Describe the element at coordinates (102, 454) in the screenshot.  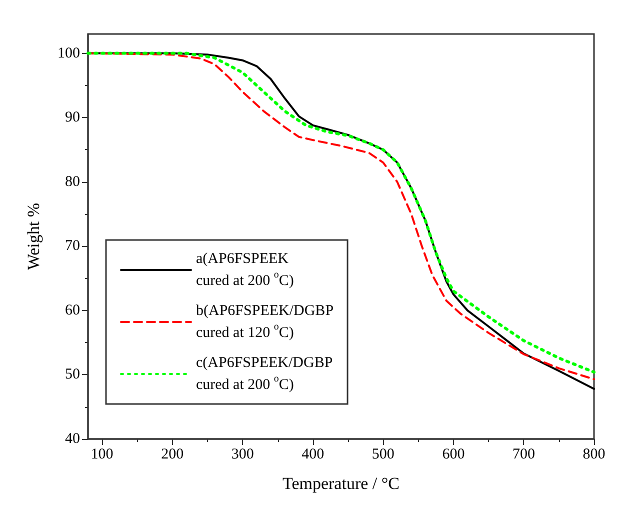
I see `x-tick-label: 100` at that location.